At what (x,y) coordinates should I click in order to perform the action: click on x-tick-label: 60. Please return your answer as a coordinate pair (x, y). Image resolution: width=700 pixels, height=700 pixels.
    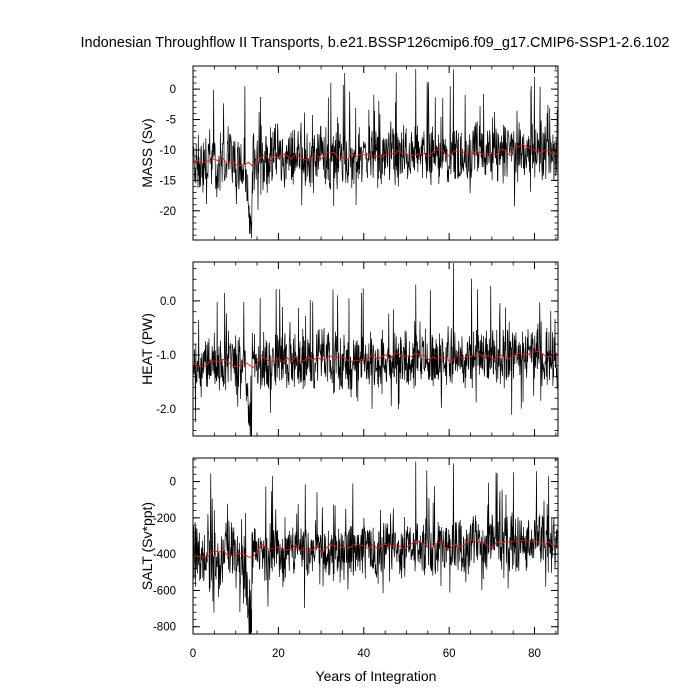
    Looking at the image, I should click on (449, 654).